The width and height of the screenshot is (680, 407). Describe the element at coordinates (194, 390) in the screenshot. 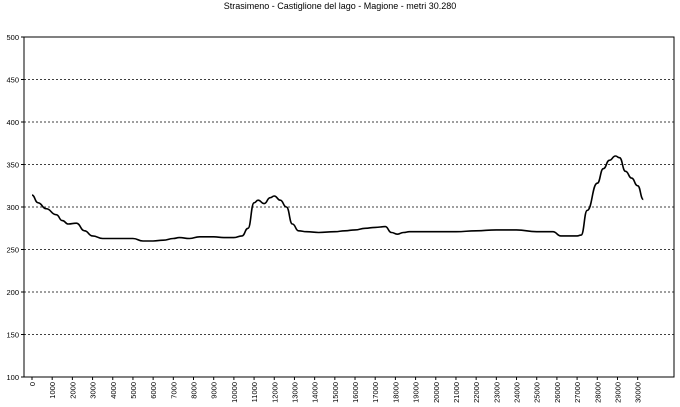

I see `x-tick-label: 8000` at that location.